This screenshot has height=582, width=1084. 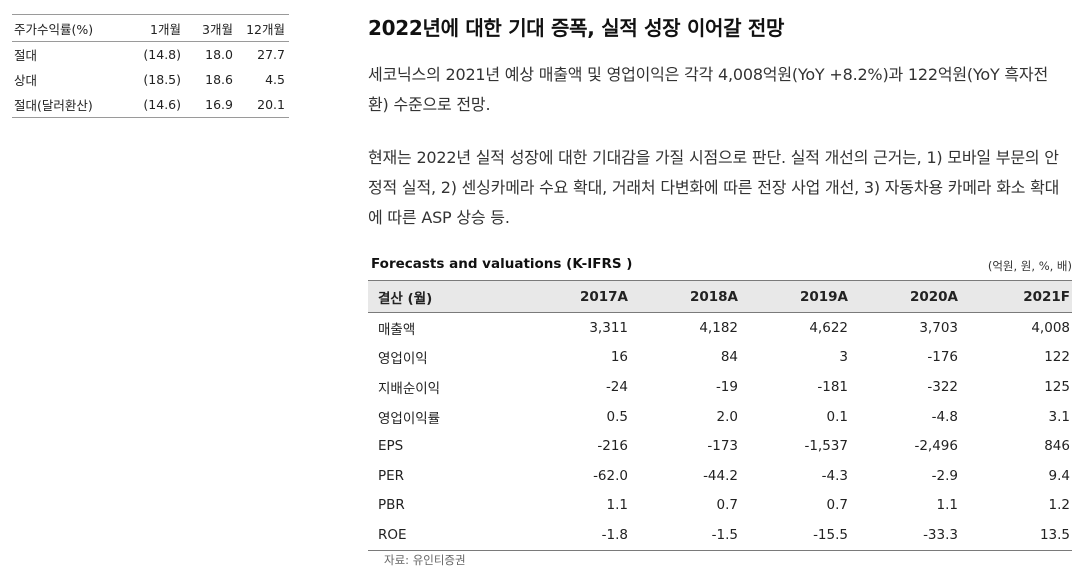 What do you see at coordinates (1054, 534) in the screenshot?
I see `table-cell: 13.5` at bounding box center [1054, 534].